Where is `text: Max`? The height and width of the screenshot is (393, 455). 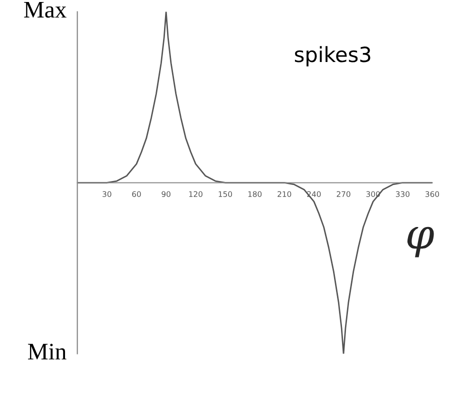
text: Max is located at coordinates (45, 10).